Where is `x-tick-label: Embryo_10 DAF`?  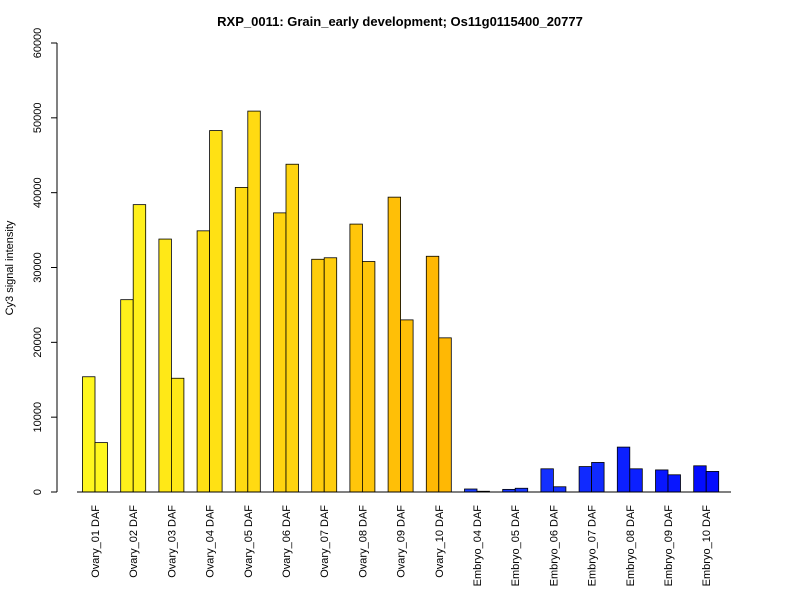 x-tick-label: Embryo_10 DAF is located at coordinates (707, 546).